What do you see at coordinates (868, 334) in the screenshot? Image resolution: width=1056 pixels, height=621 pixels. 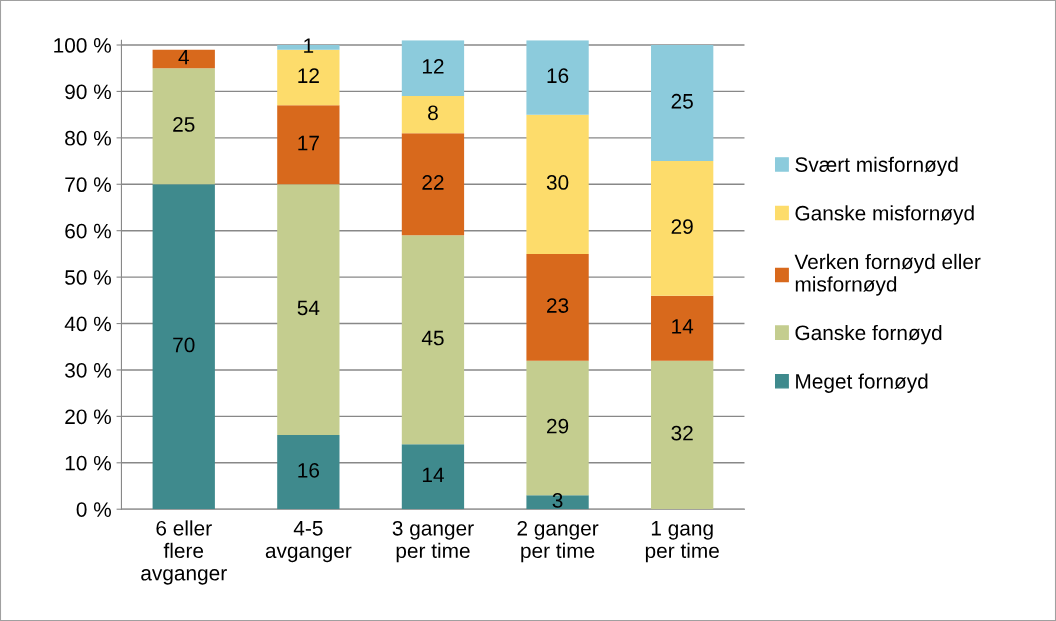 I see `legend-label: Ganske fornøyd` at bounding box center [868, 334].